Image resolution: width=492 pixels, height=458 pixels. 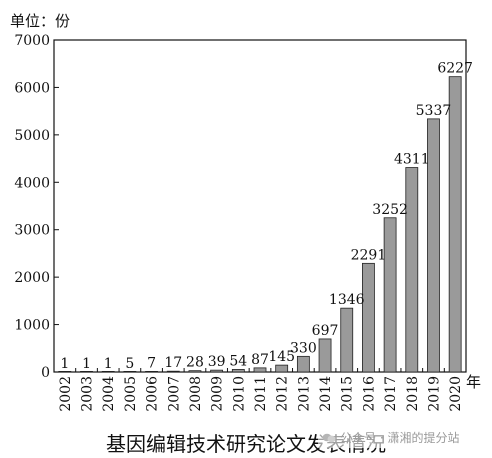 I want to click on x-tick-label: 2016, so click(x=369, y=394).